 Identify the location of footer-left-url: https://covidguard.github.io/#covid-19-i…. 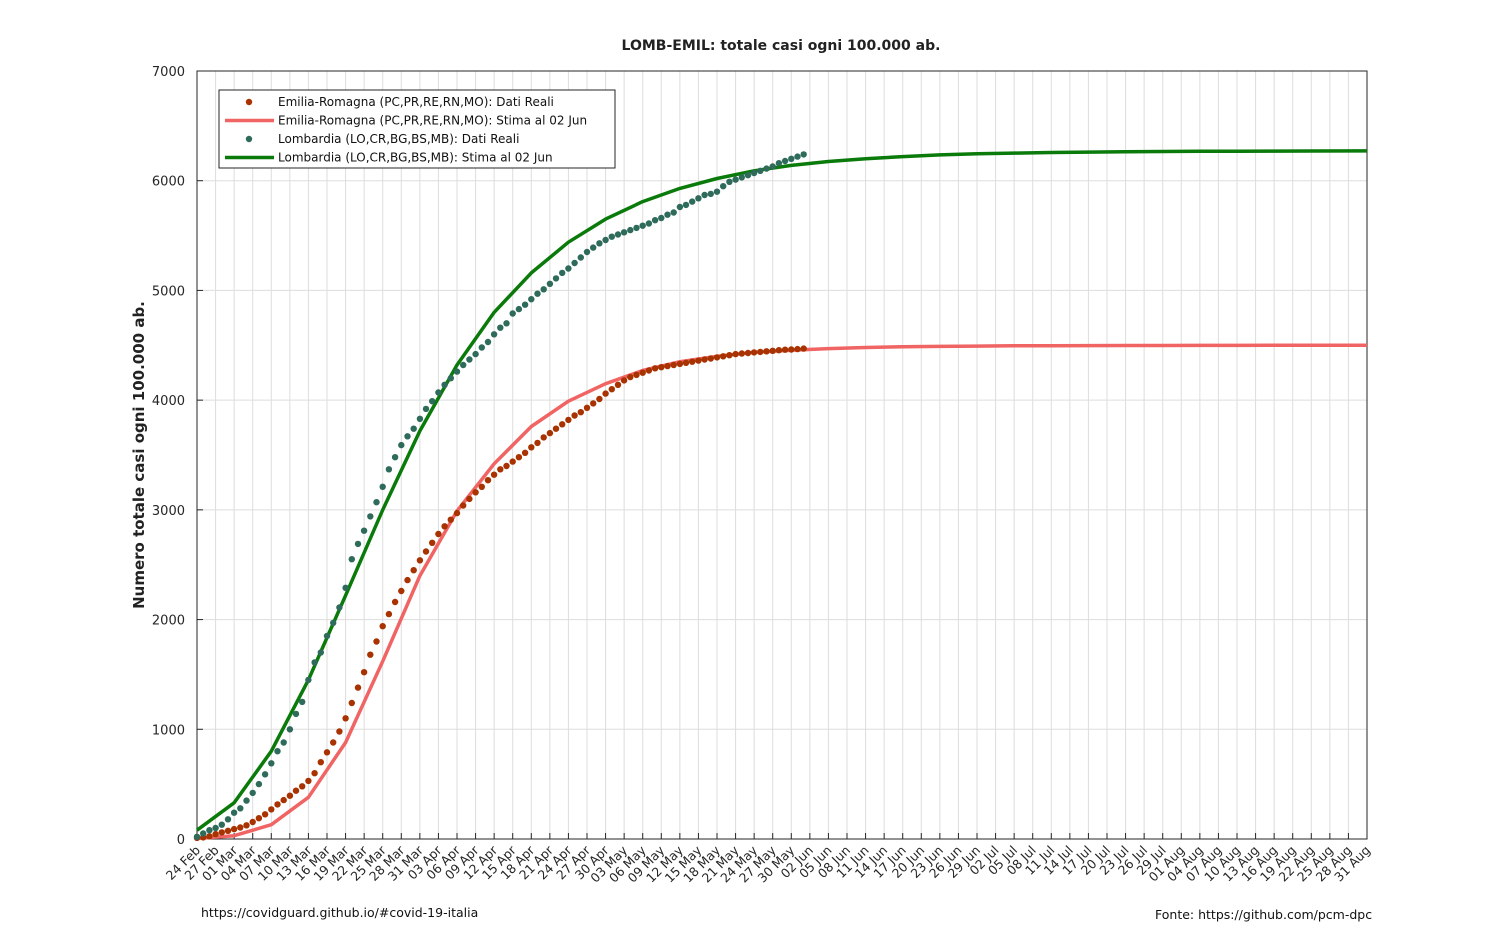
(340, 912).